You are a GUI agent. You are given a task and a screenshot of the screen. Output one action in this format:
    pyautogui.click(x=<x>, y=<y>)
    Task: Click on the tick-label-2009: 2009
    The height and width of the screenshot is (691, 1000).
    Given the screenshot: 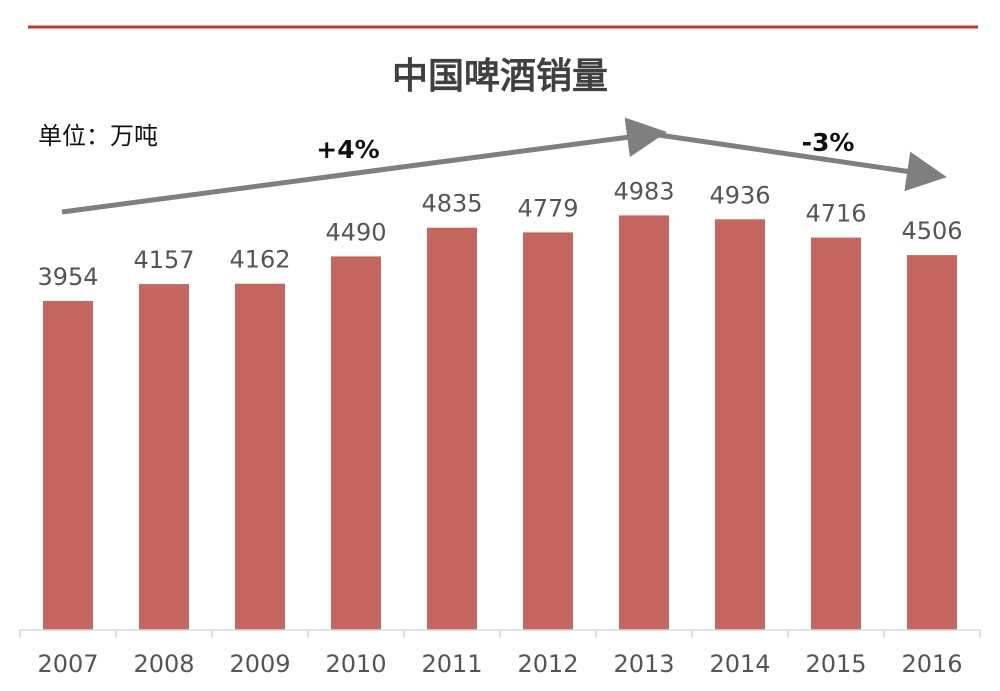 What is the action you would take?
    pyautogui.click(x=259, y=664)
    